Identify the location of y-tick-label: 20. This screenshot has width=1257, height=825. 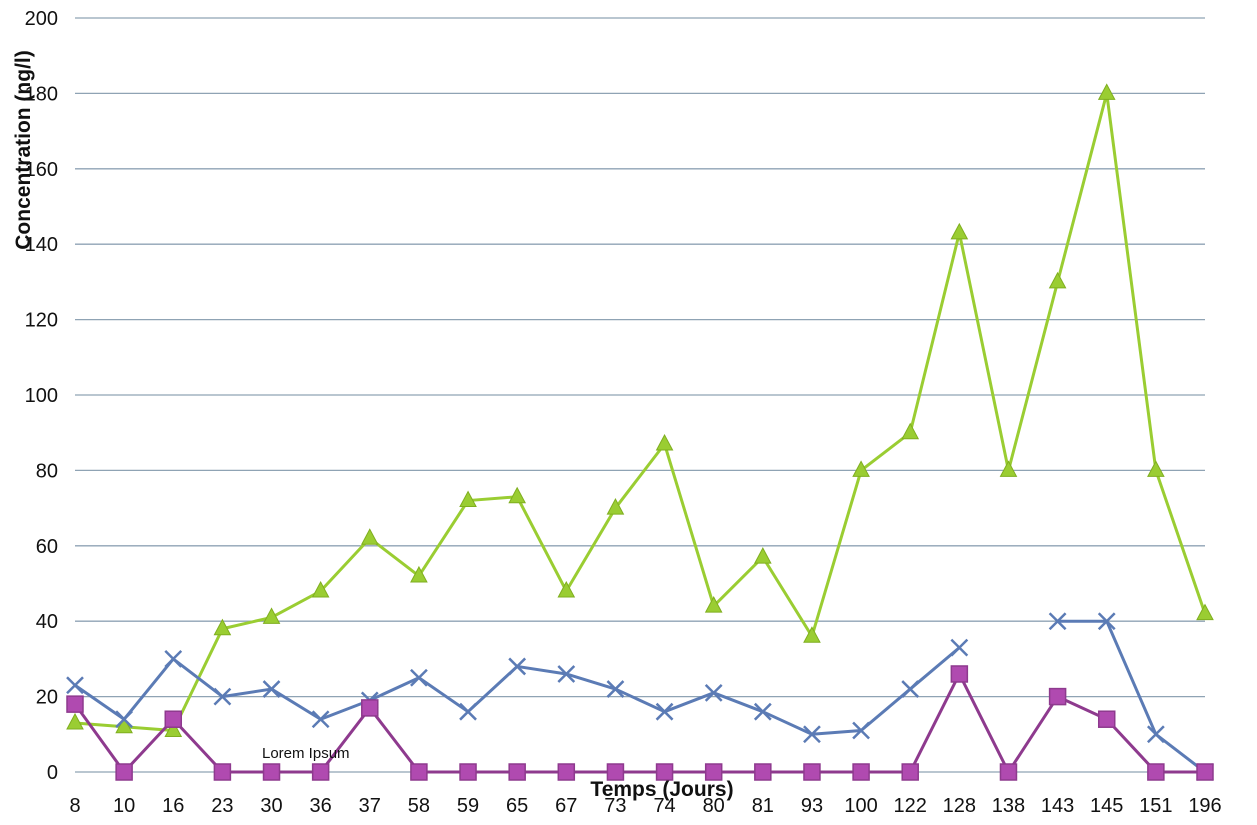
(47, 698).